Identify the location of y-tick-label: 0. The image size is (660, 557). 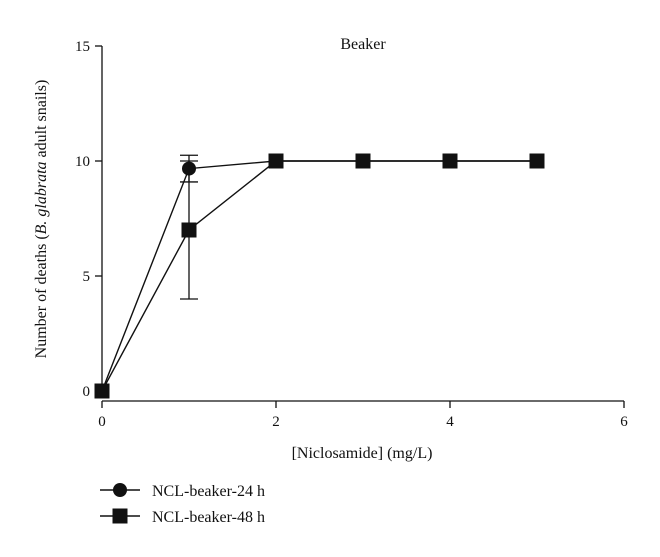
(87, 392).